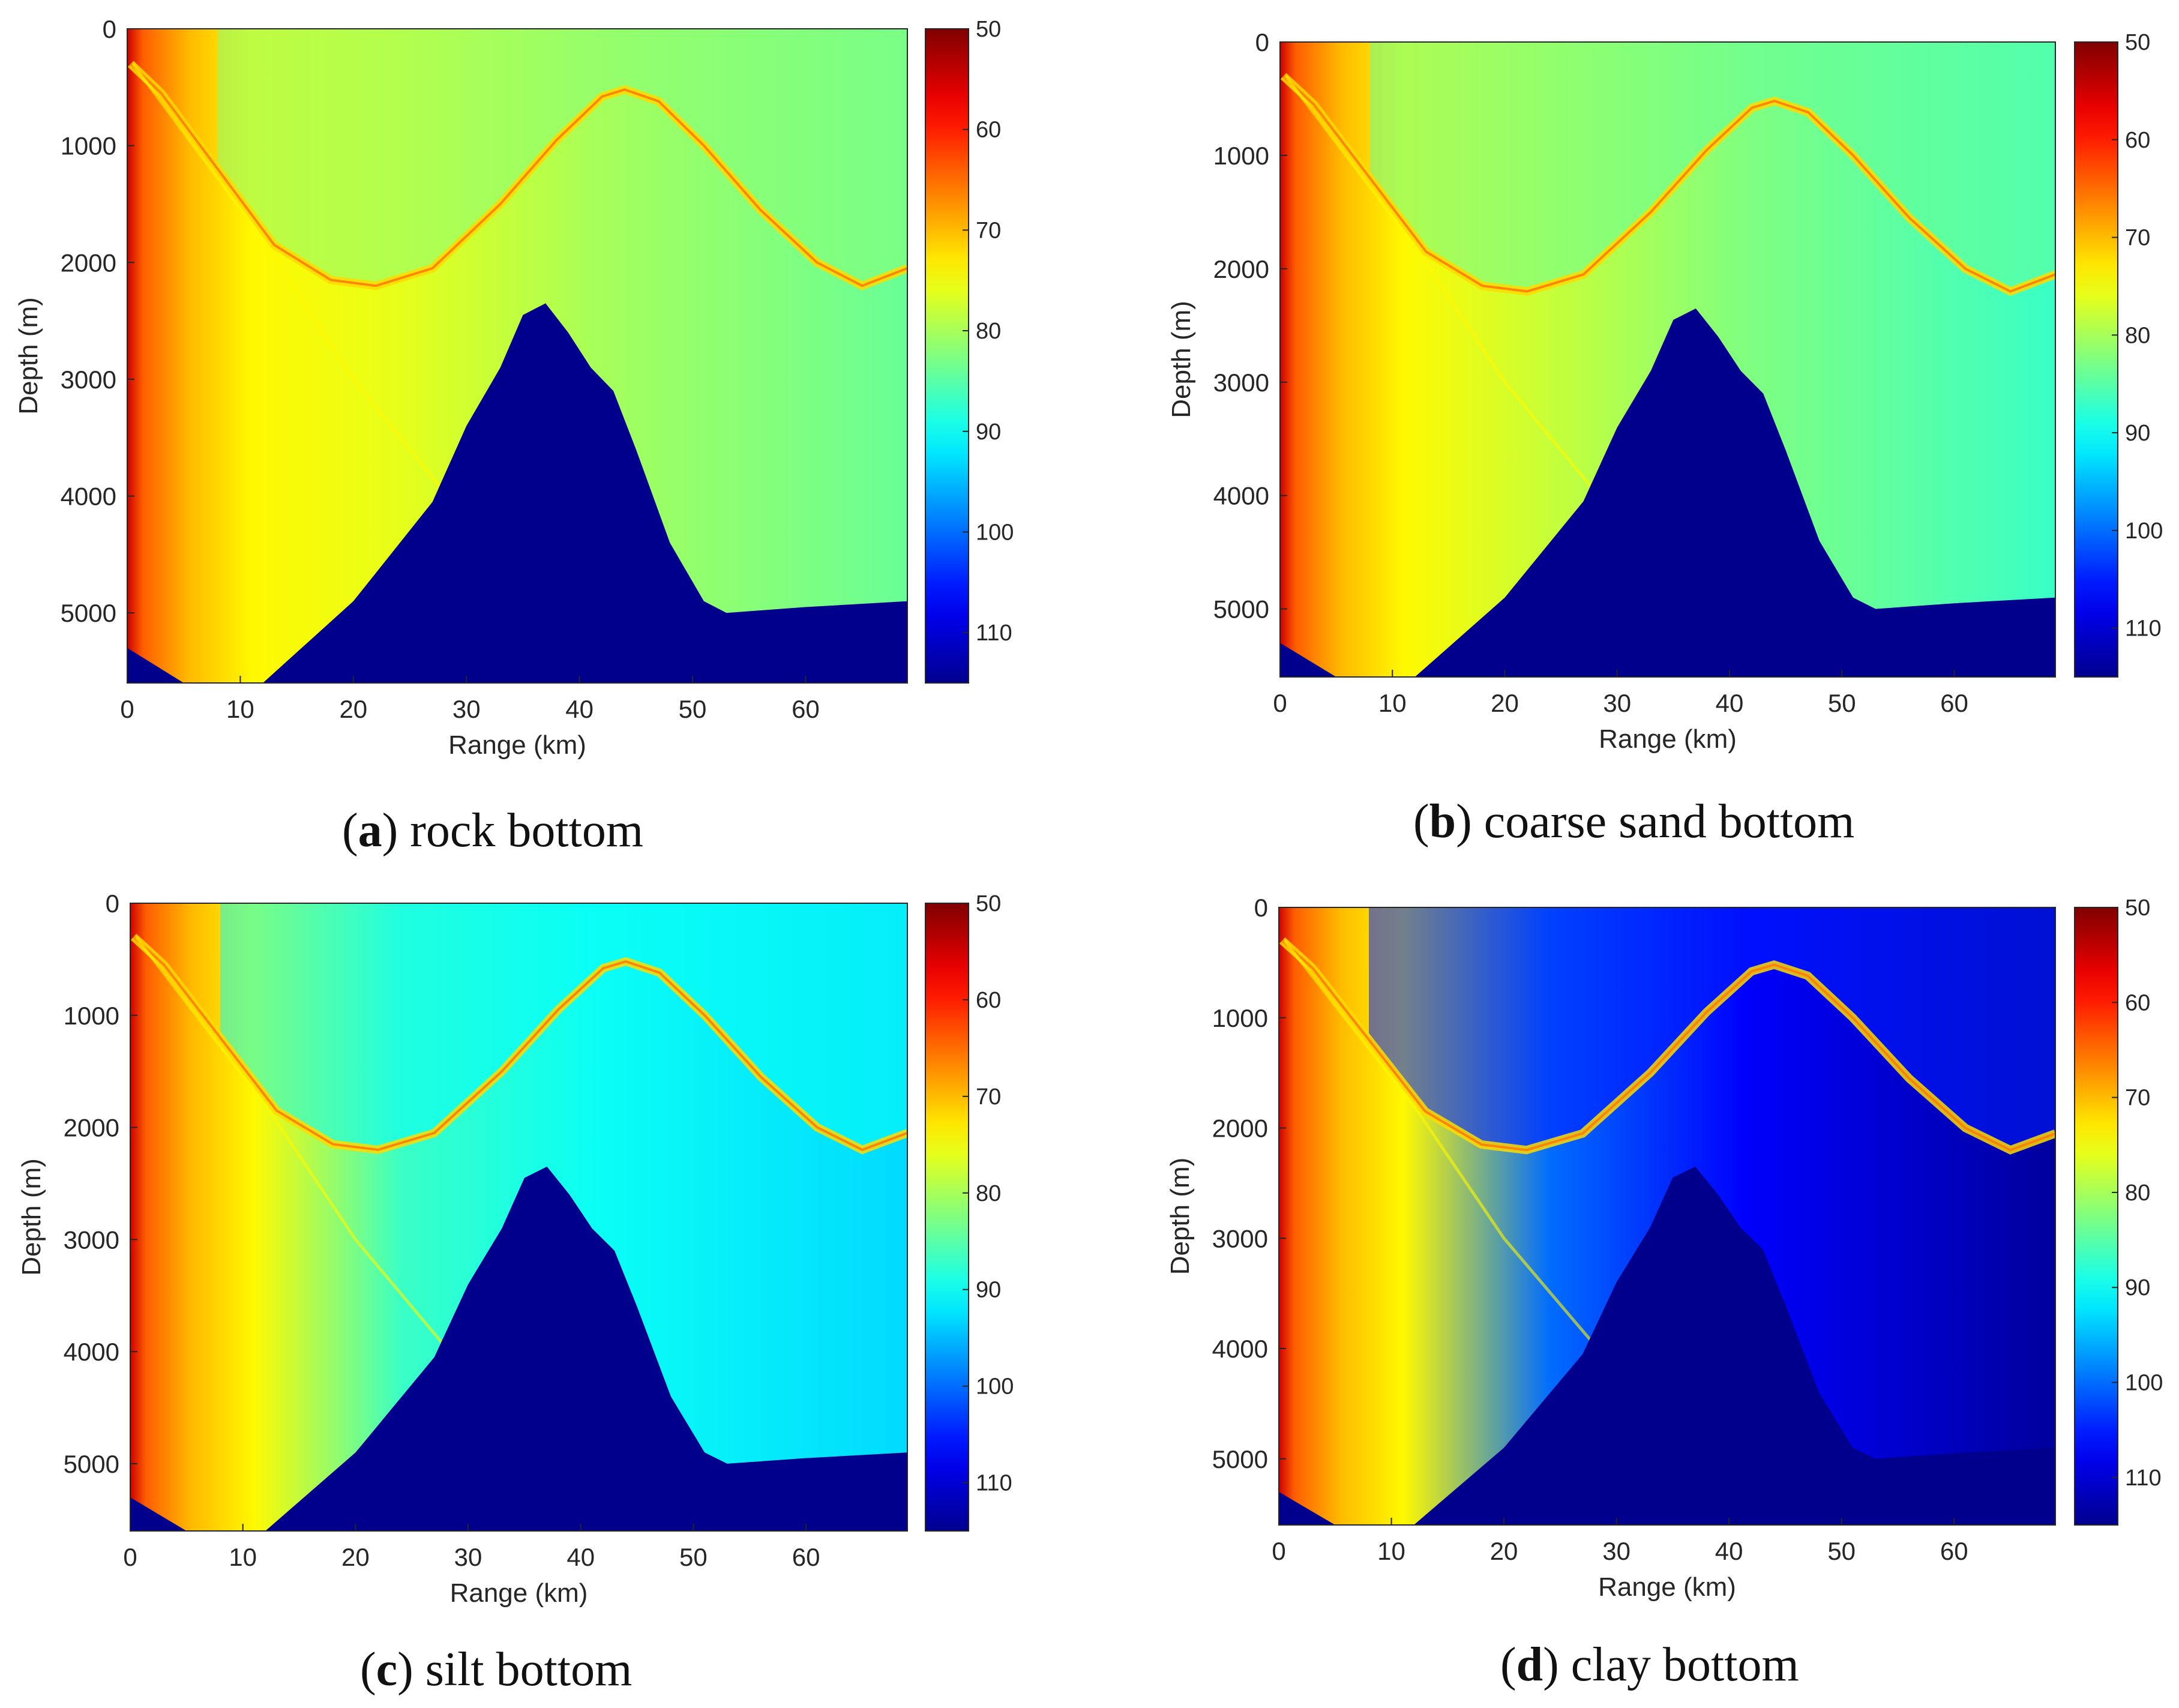  Describe the element at coordinates (1443, 822) in the screenshot. I see `caption-letter: b` at that location.